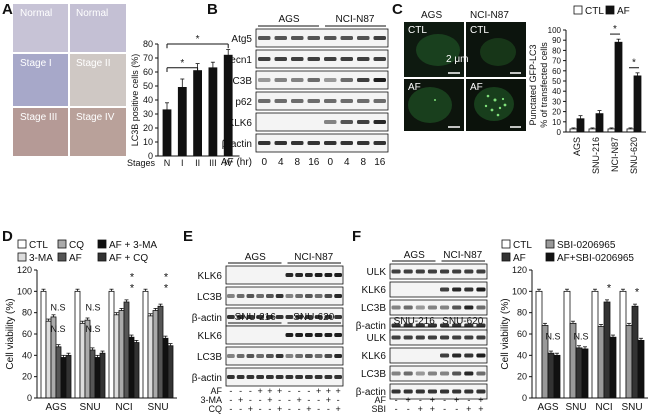 Image resolution: width=650 pixels, height=414 pixels. I want to click on top-blot-row-label-lc3b: LC3B, so click(373, 308).